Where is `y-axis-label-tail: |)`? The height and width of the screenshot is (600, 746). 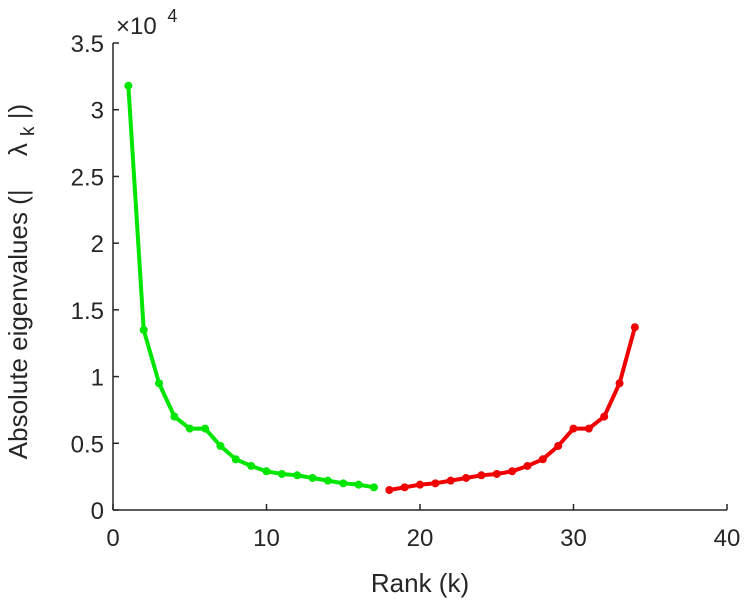 y-axis-label-tail: |) is located at coordinates (18, 111).